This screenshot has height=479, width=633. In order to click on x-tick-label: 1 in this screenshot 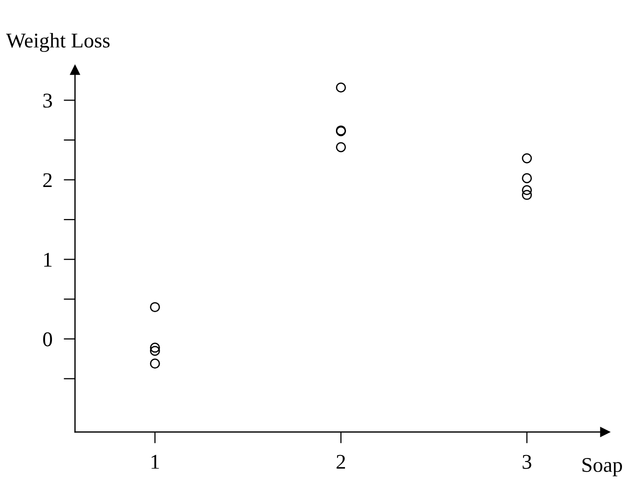, I will do `click(155, 461)`.